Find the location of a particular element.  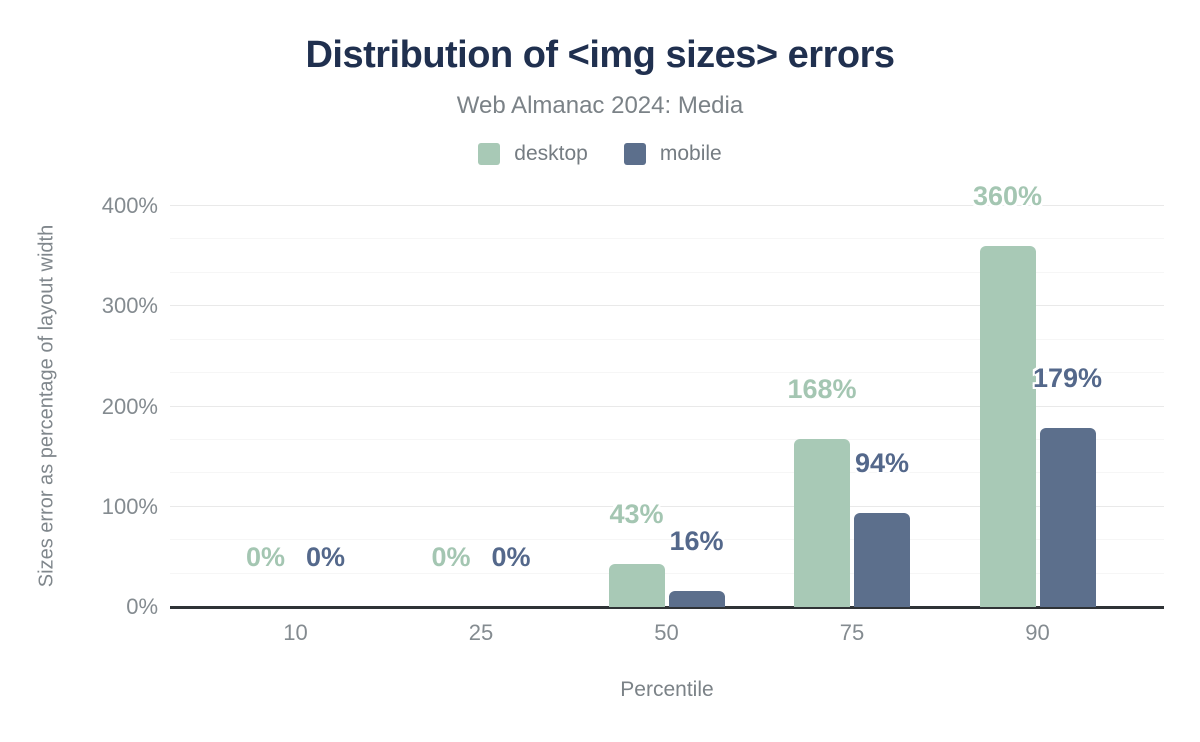

bar-mobile-p50 is located at coordinates (696, 598).